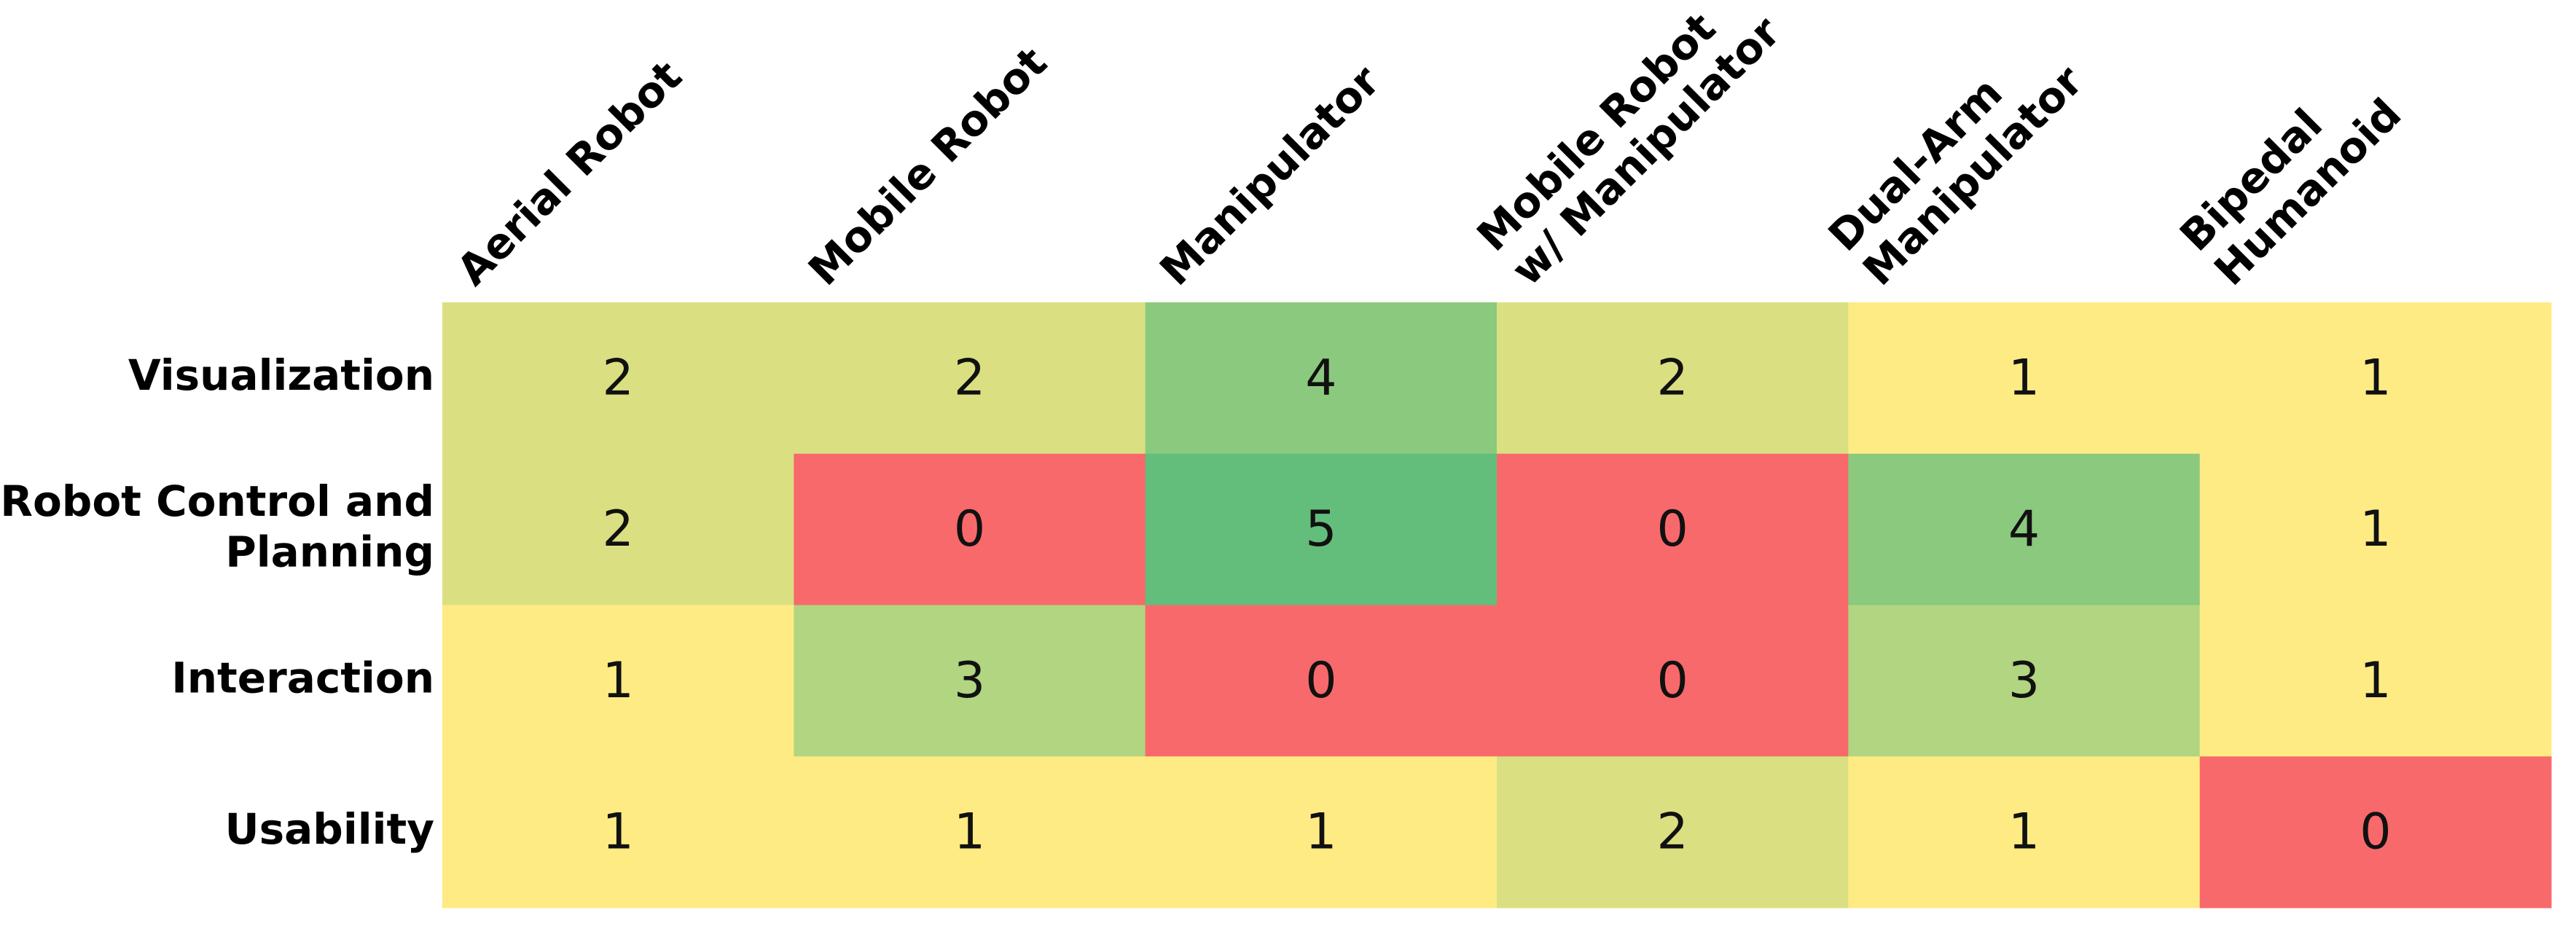  What do you see at coordinates (2290, 175) in the screenshot?
I see `column-label: BipedalHumanoid` at bounding box center [2290, 175].